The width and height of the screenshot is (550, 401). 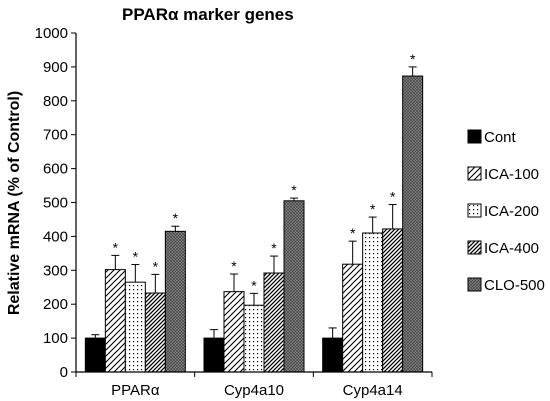 What do you see at coordinates (55, 236) in the screenshot?
I see `y-tick-label: 400` at bounding box center [55, 236].